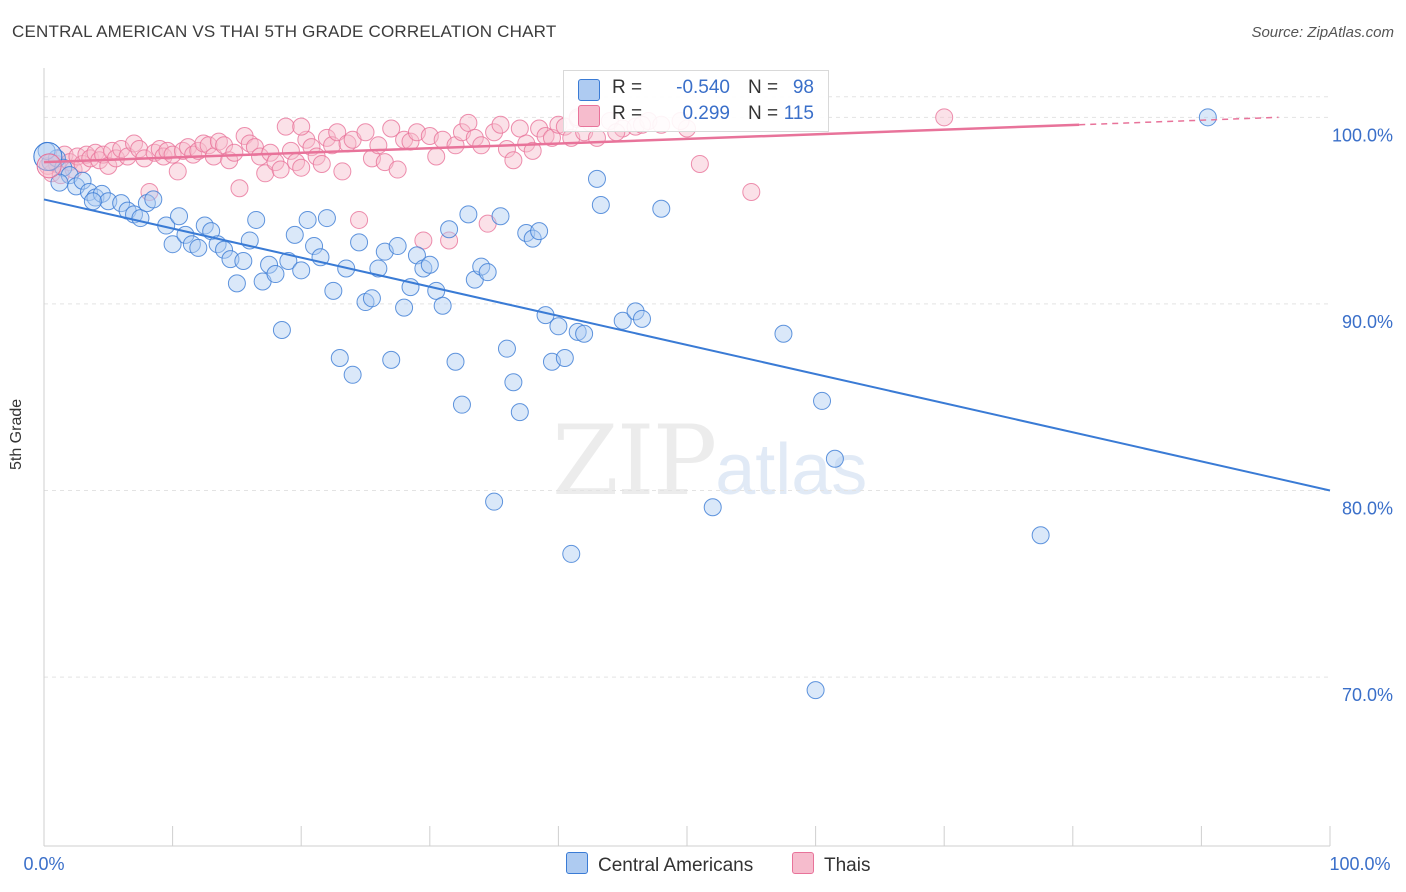 This screenshot has width=1406, height=892. Describe the element at coordinates (706, 113) in the screenshot. I see `legend-r-value: 0.299` at that location.